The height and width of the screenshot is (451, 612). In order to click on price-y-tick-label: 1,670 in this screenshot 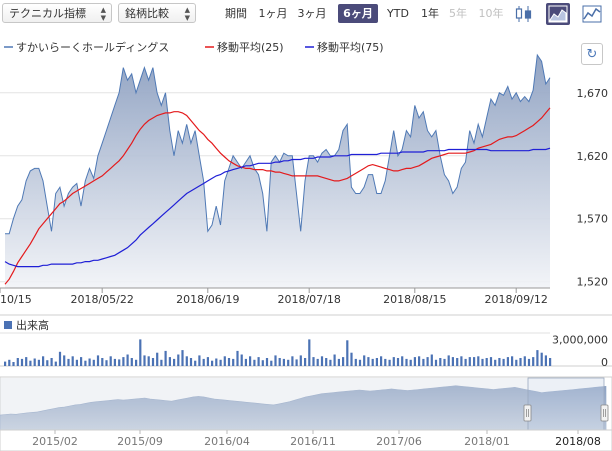, I will do `click(593, 93)`.